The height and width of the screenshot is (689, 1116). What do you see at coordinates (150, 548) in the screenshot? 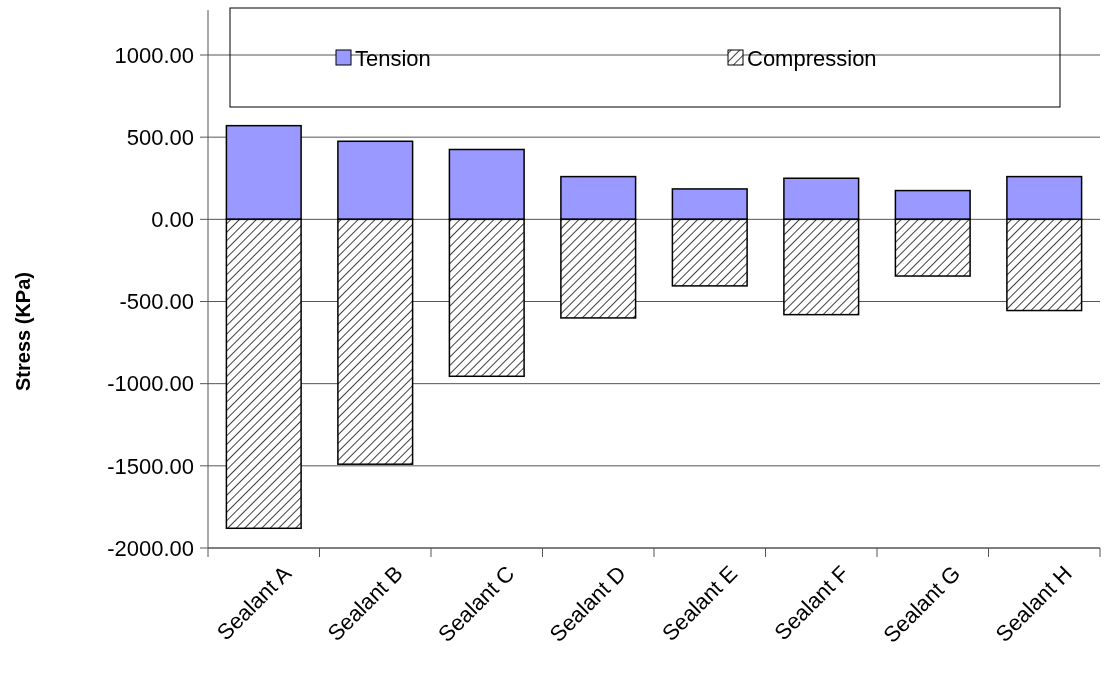
I see `y-tick-label: -2000.00` at bounding box center [150, 548].